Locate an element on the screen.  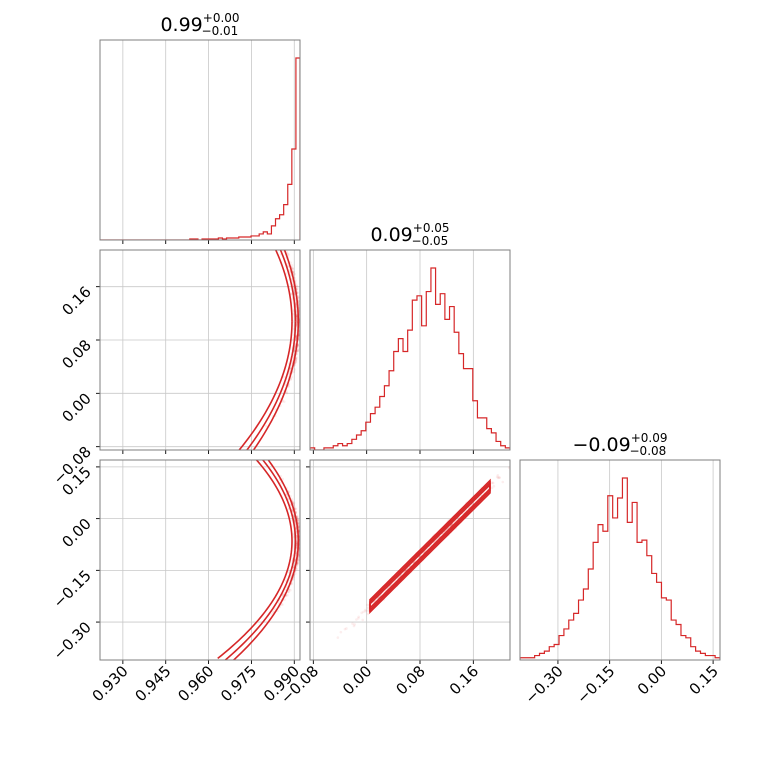
hist-panel-2: −0.30 −0.15 0.00 0.15 is located at coordinates (620, 583).